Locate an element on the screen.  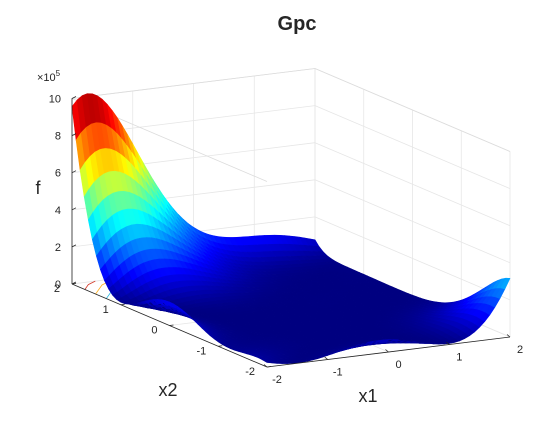
x2-tick-label: 0 is located at coordinates (154, 331).